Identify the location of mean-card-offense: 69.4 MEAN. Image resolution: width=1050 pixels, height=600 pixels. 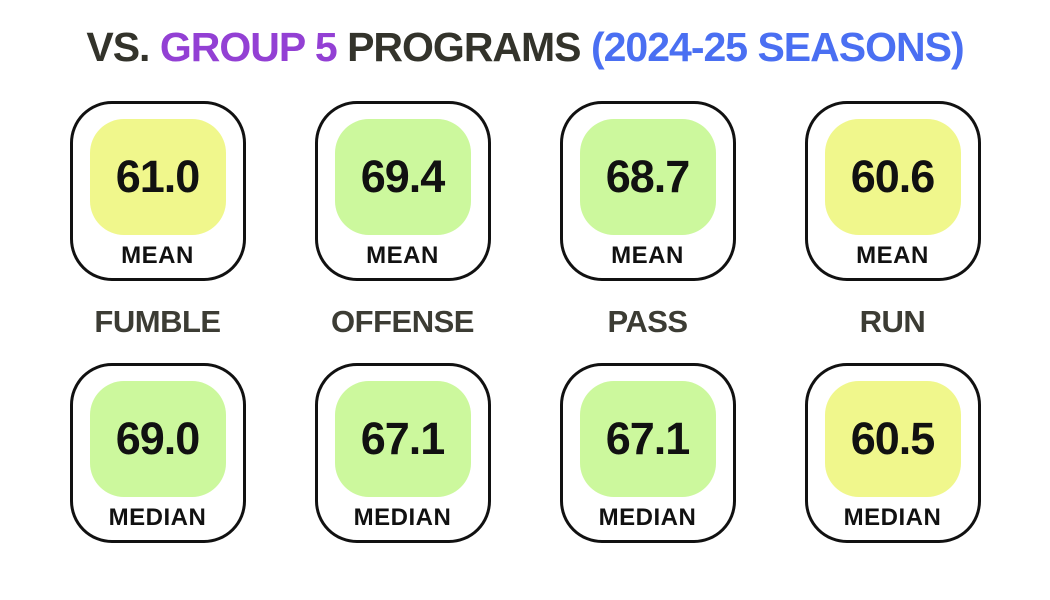
(402, 191).